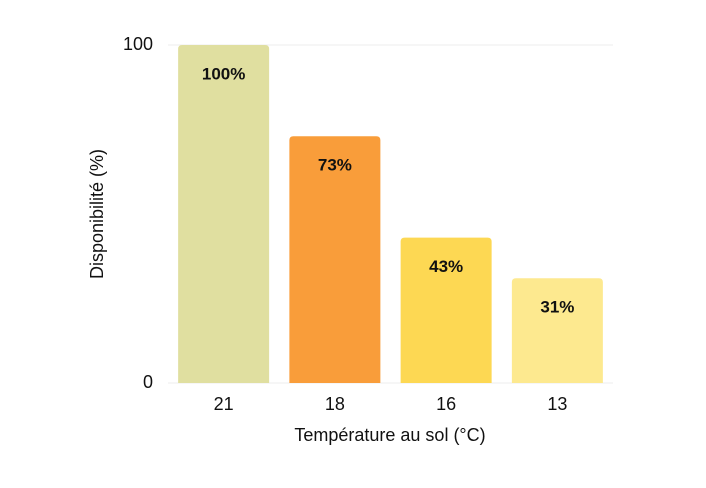  I want to click on value-label: 100%, so click(223, 73).